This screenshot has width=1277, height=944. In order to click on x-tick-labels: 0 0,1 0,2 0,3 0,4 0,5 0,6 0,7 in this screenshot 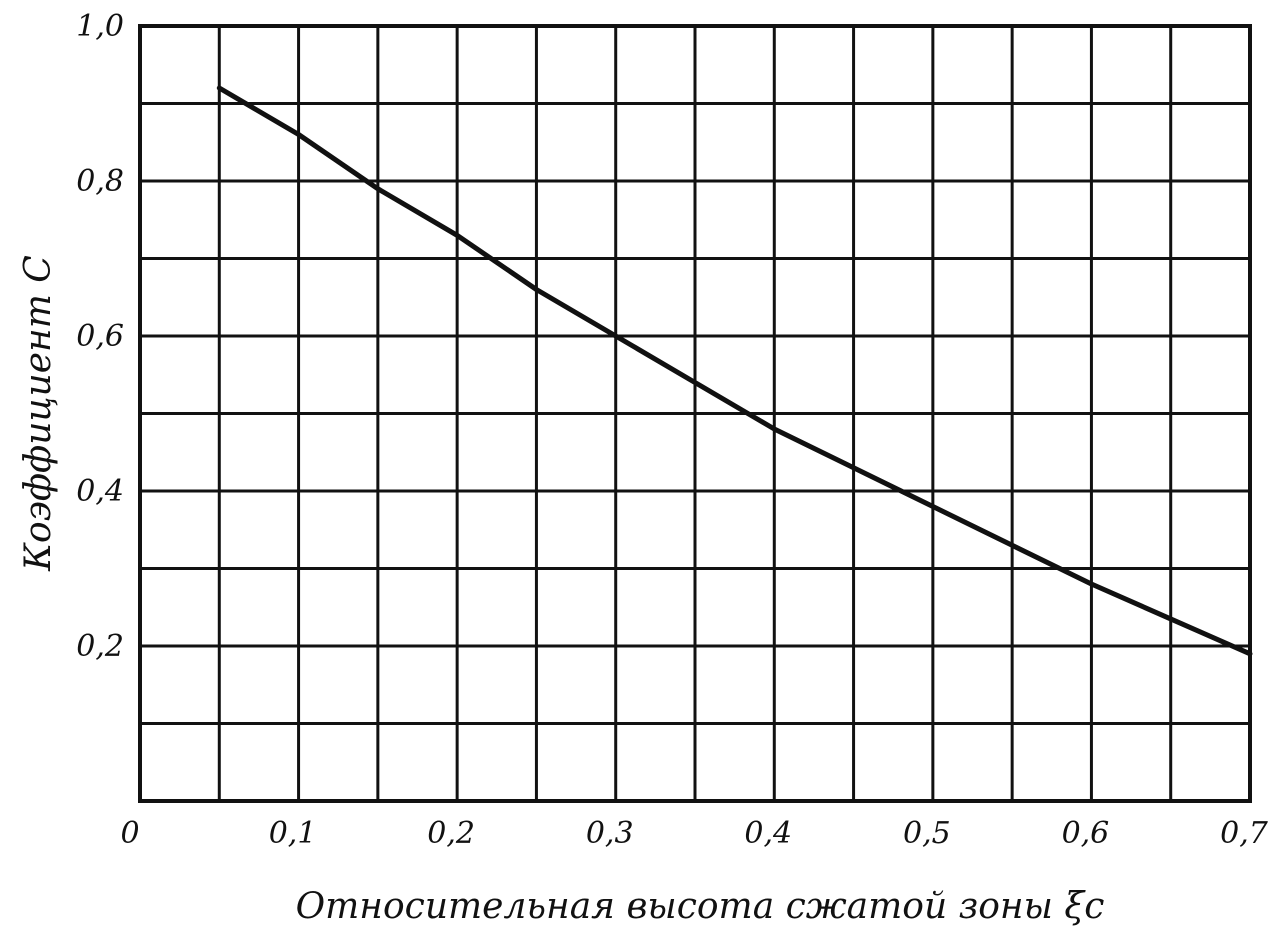, I will do `click(694, 833)`.